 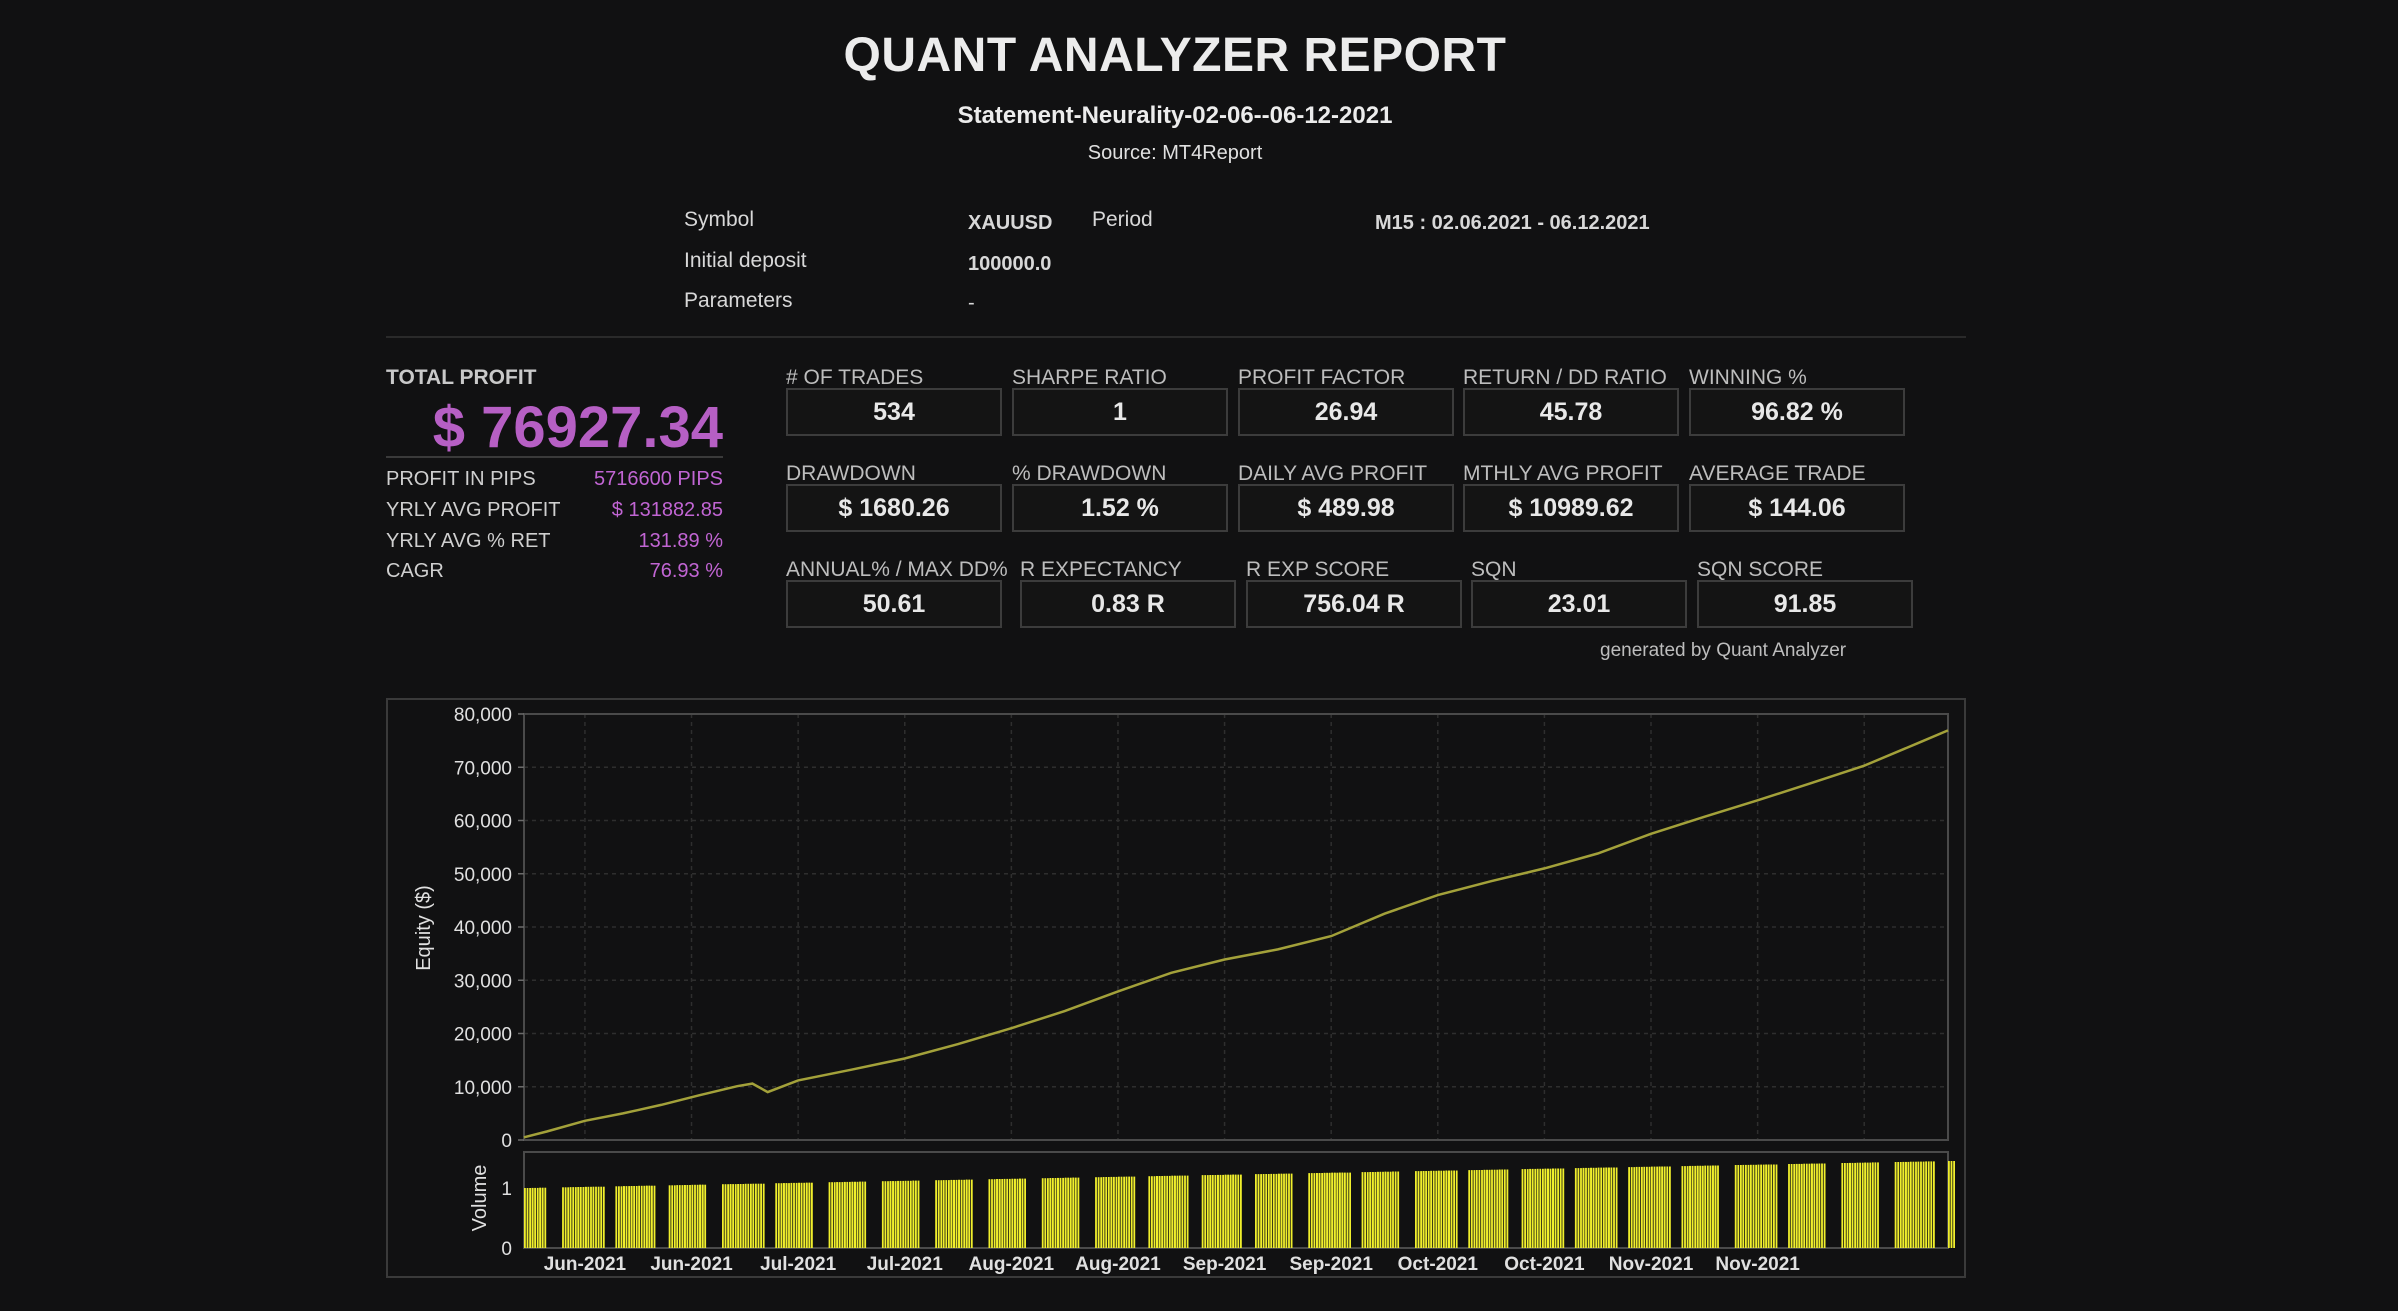 What do you see at coordinates (483, 1035) in the screenshot?
I see `y-tick-label: 20,000` at bounding box center [483, 1035].